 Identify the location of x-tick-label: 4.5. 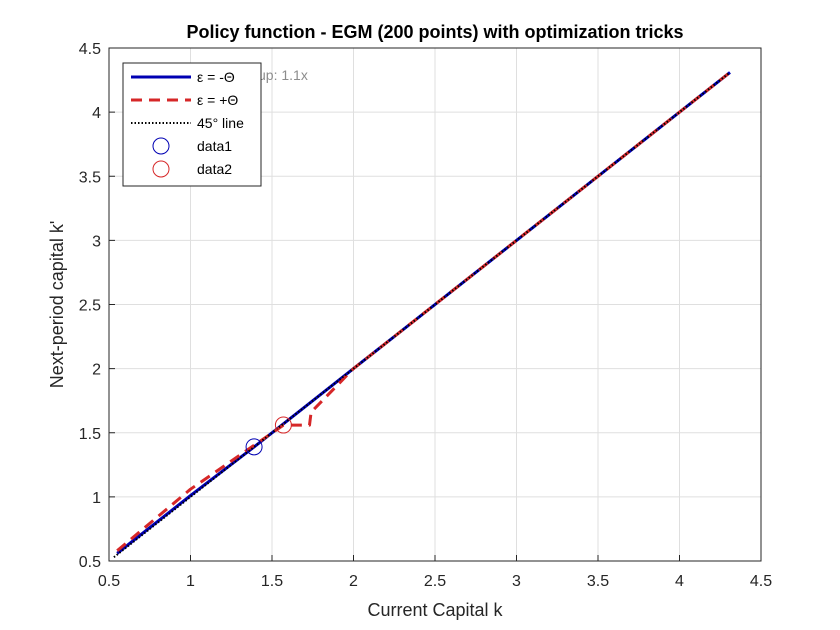
(761, 581).